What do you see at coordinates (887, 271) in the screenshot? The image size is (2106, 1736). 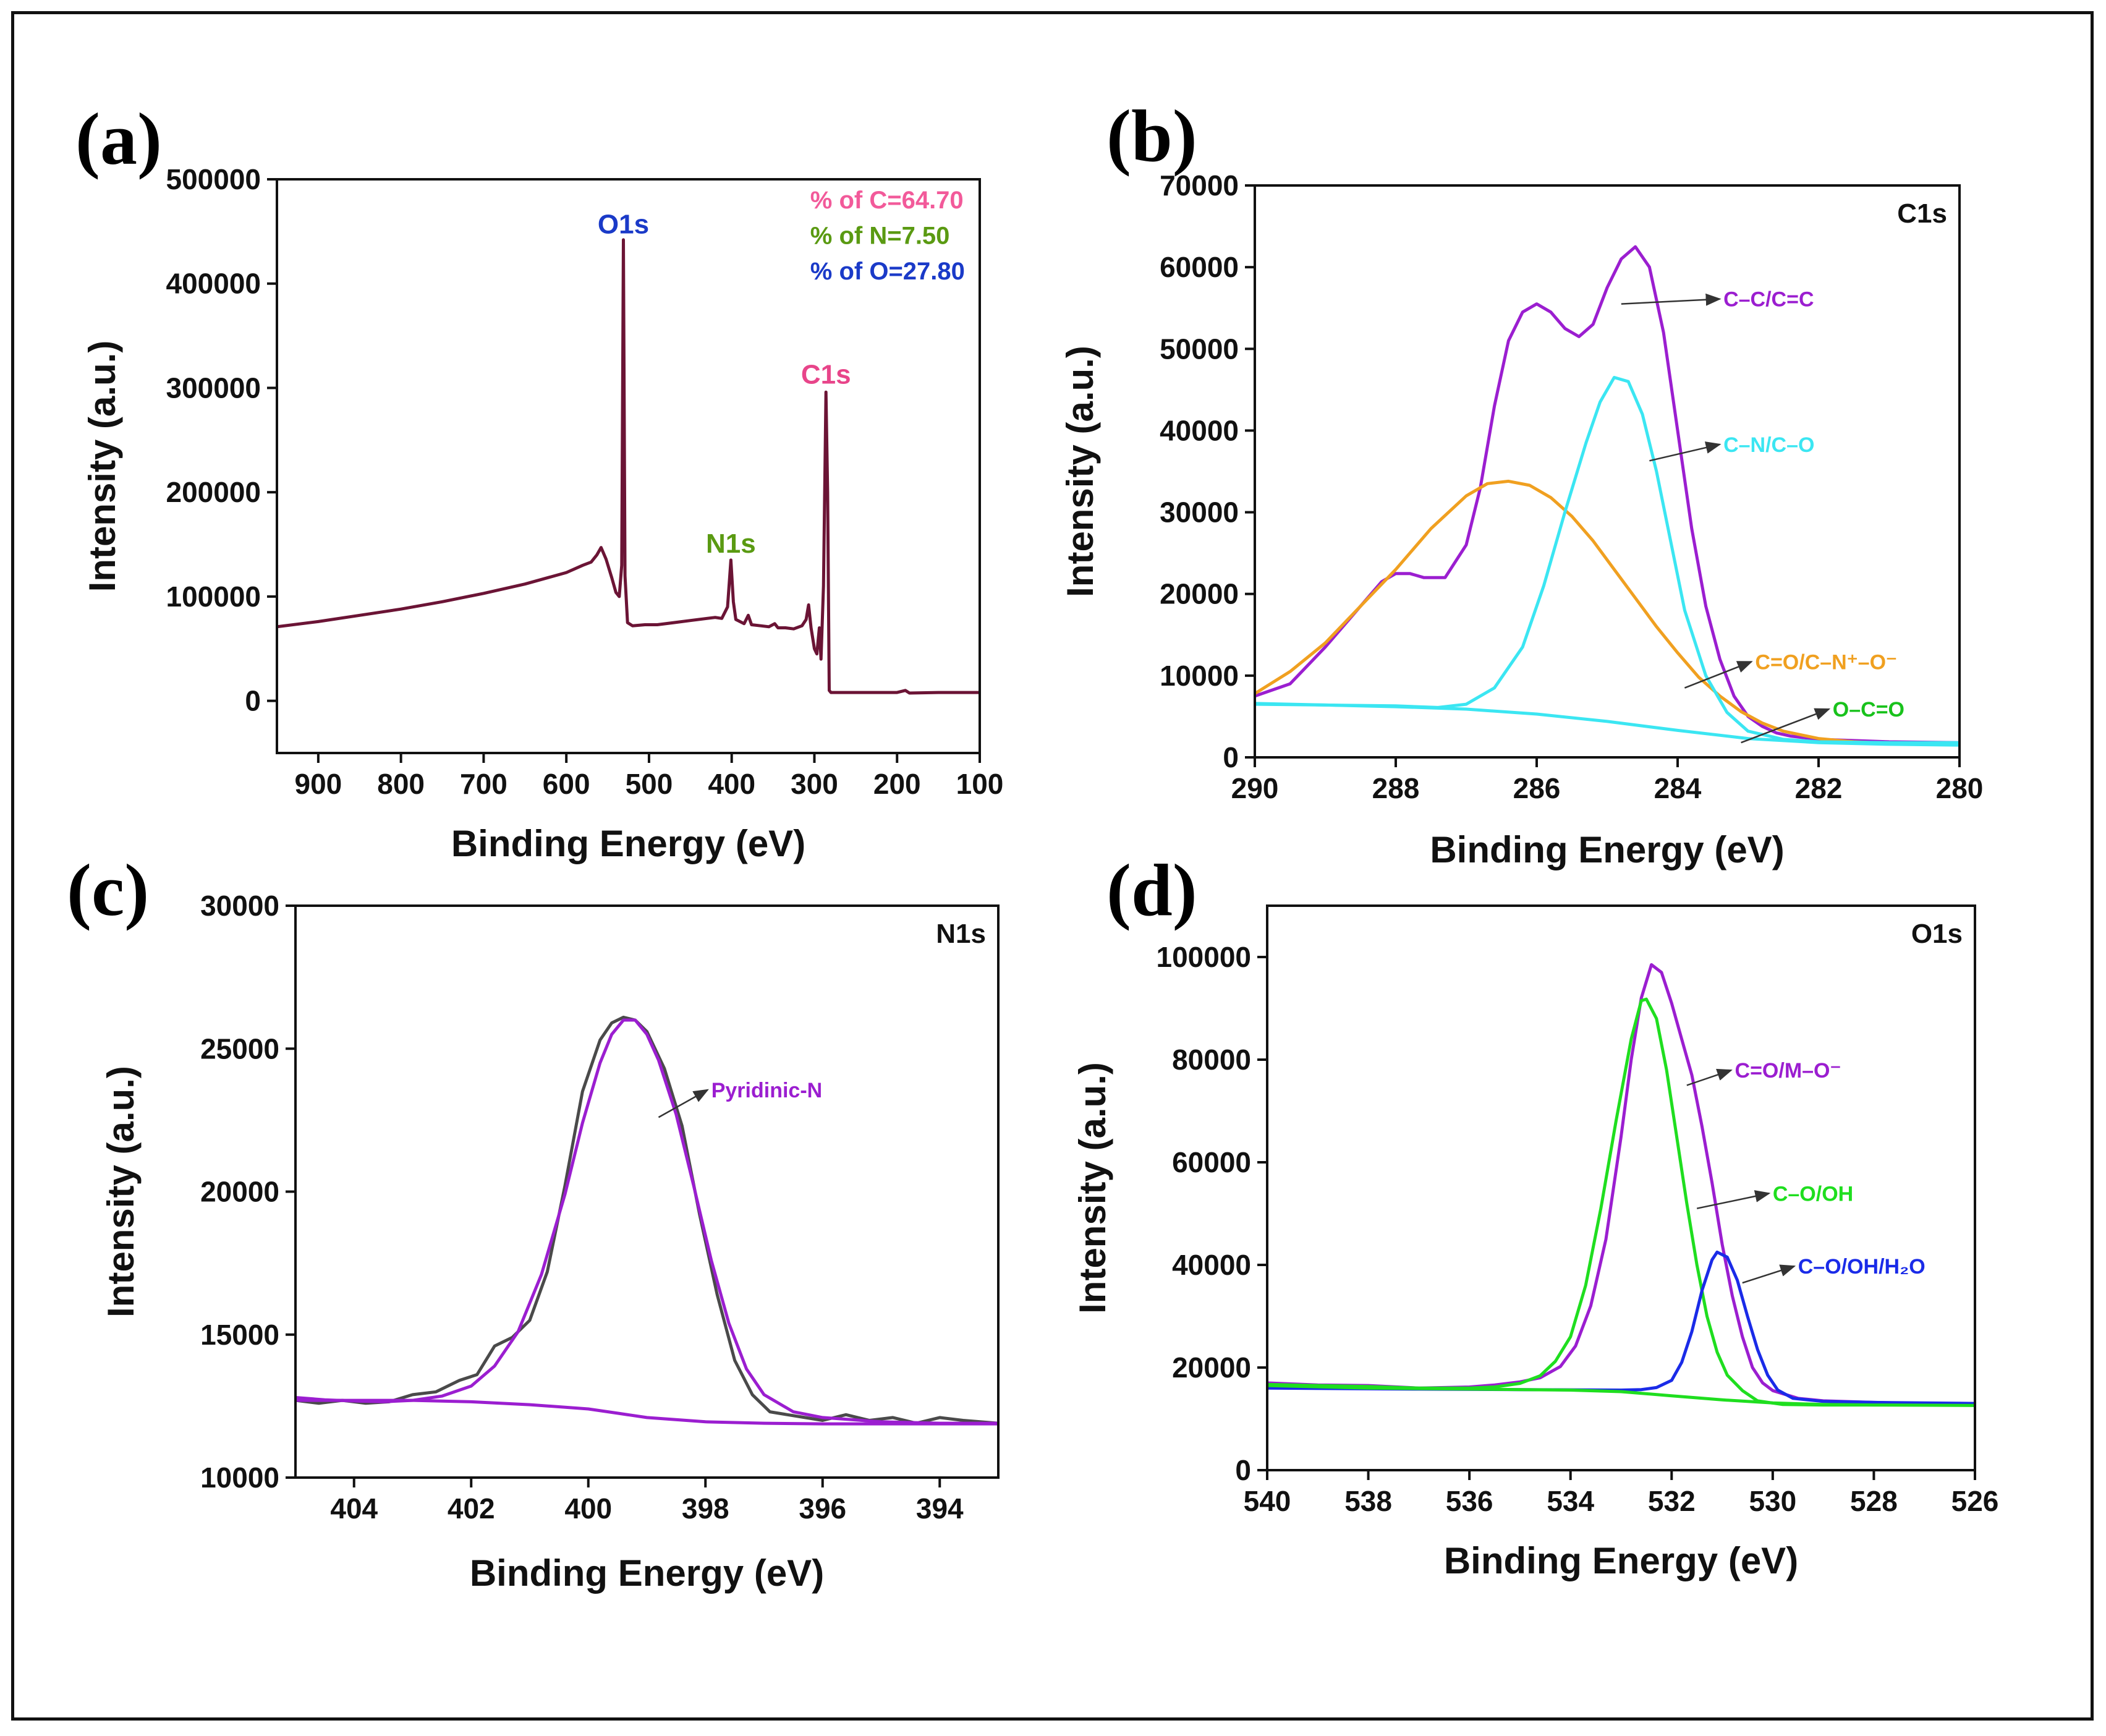 I see `annotation-label: % of O=27.80` at bounding box center [887, 271].